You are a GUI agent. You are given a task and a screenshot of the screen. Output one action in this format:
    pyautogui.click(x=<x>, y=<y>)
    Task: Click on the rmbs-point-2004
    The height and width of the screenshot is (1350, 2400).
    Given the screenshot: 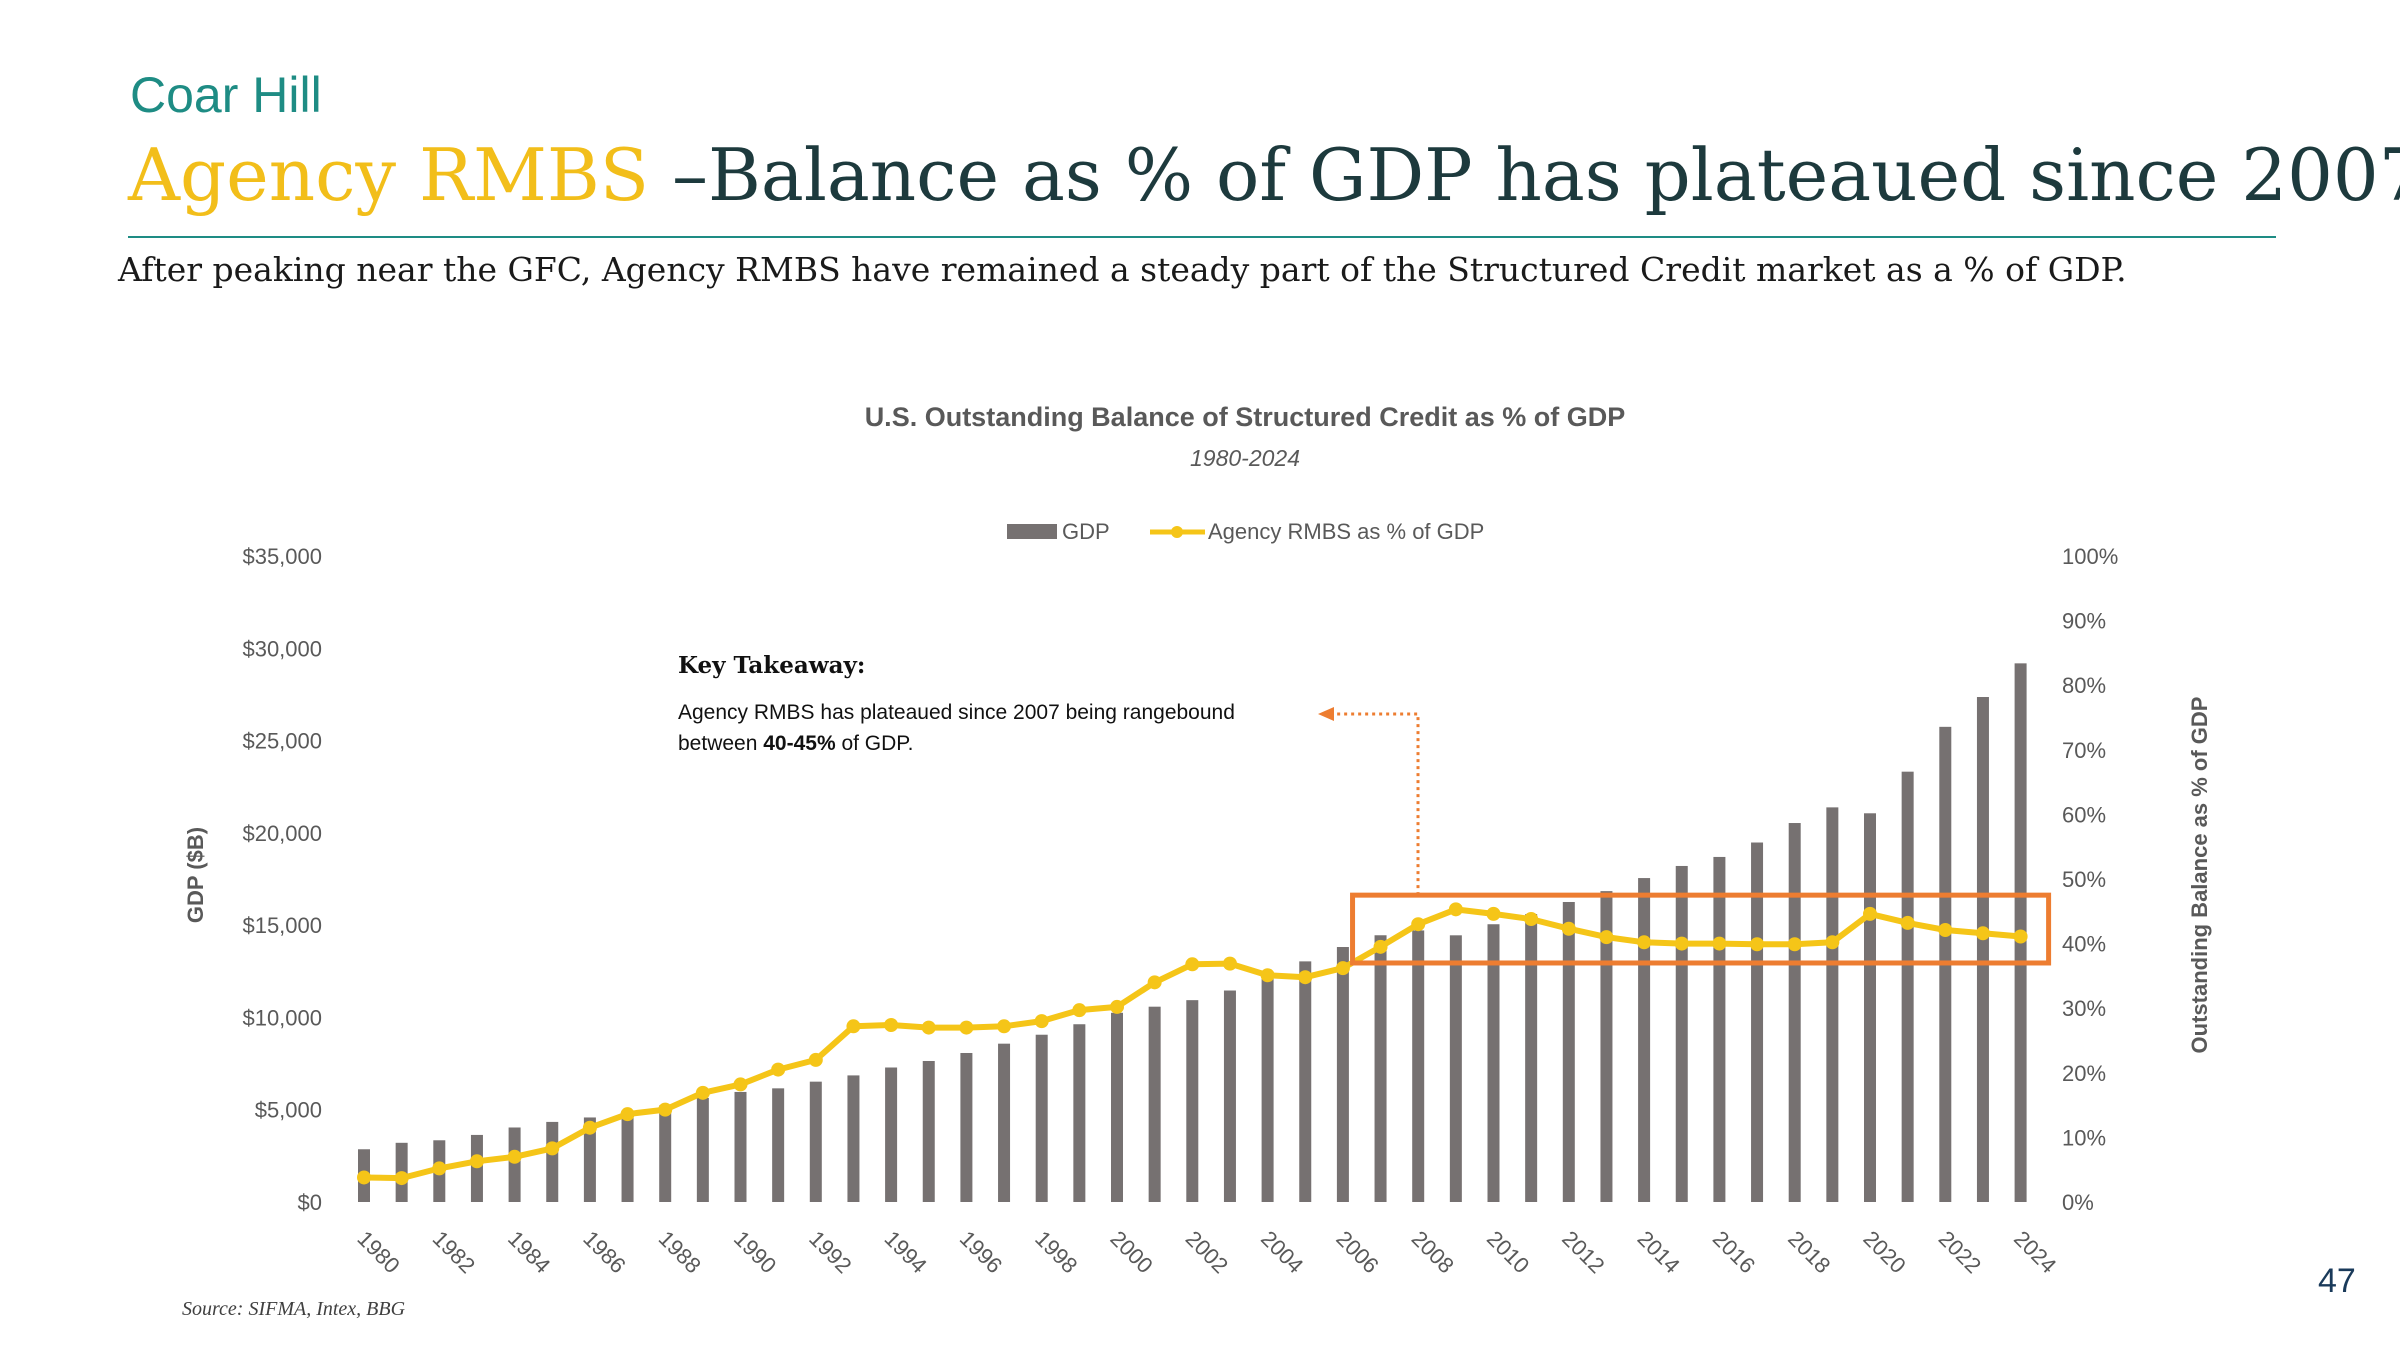 What is the action you would take?
    pyautogui.click(x=1267, y=975)
    